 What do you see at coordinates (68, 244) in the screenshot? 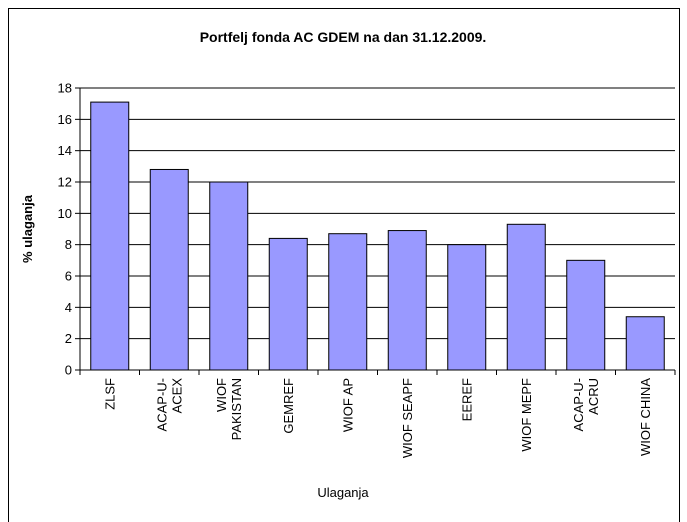
I see `y-tick-label: 8` at bounding box center [68, 244].